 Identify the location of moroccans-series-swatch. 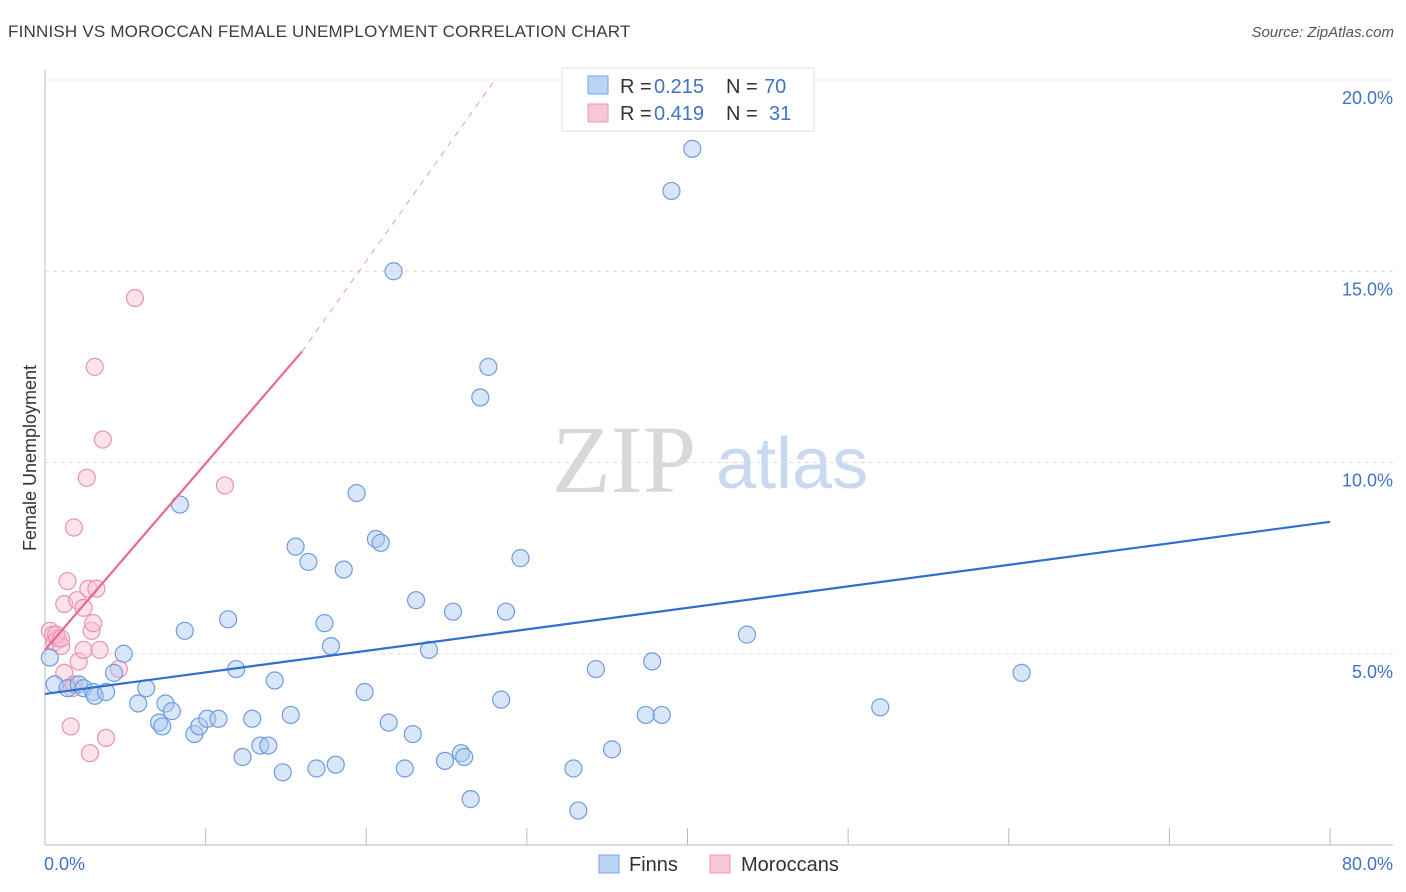
(720, 864).